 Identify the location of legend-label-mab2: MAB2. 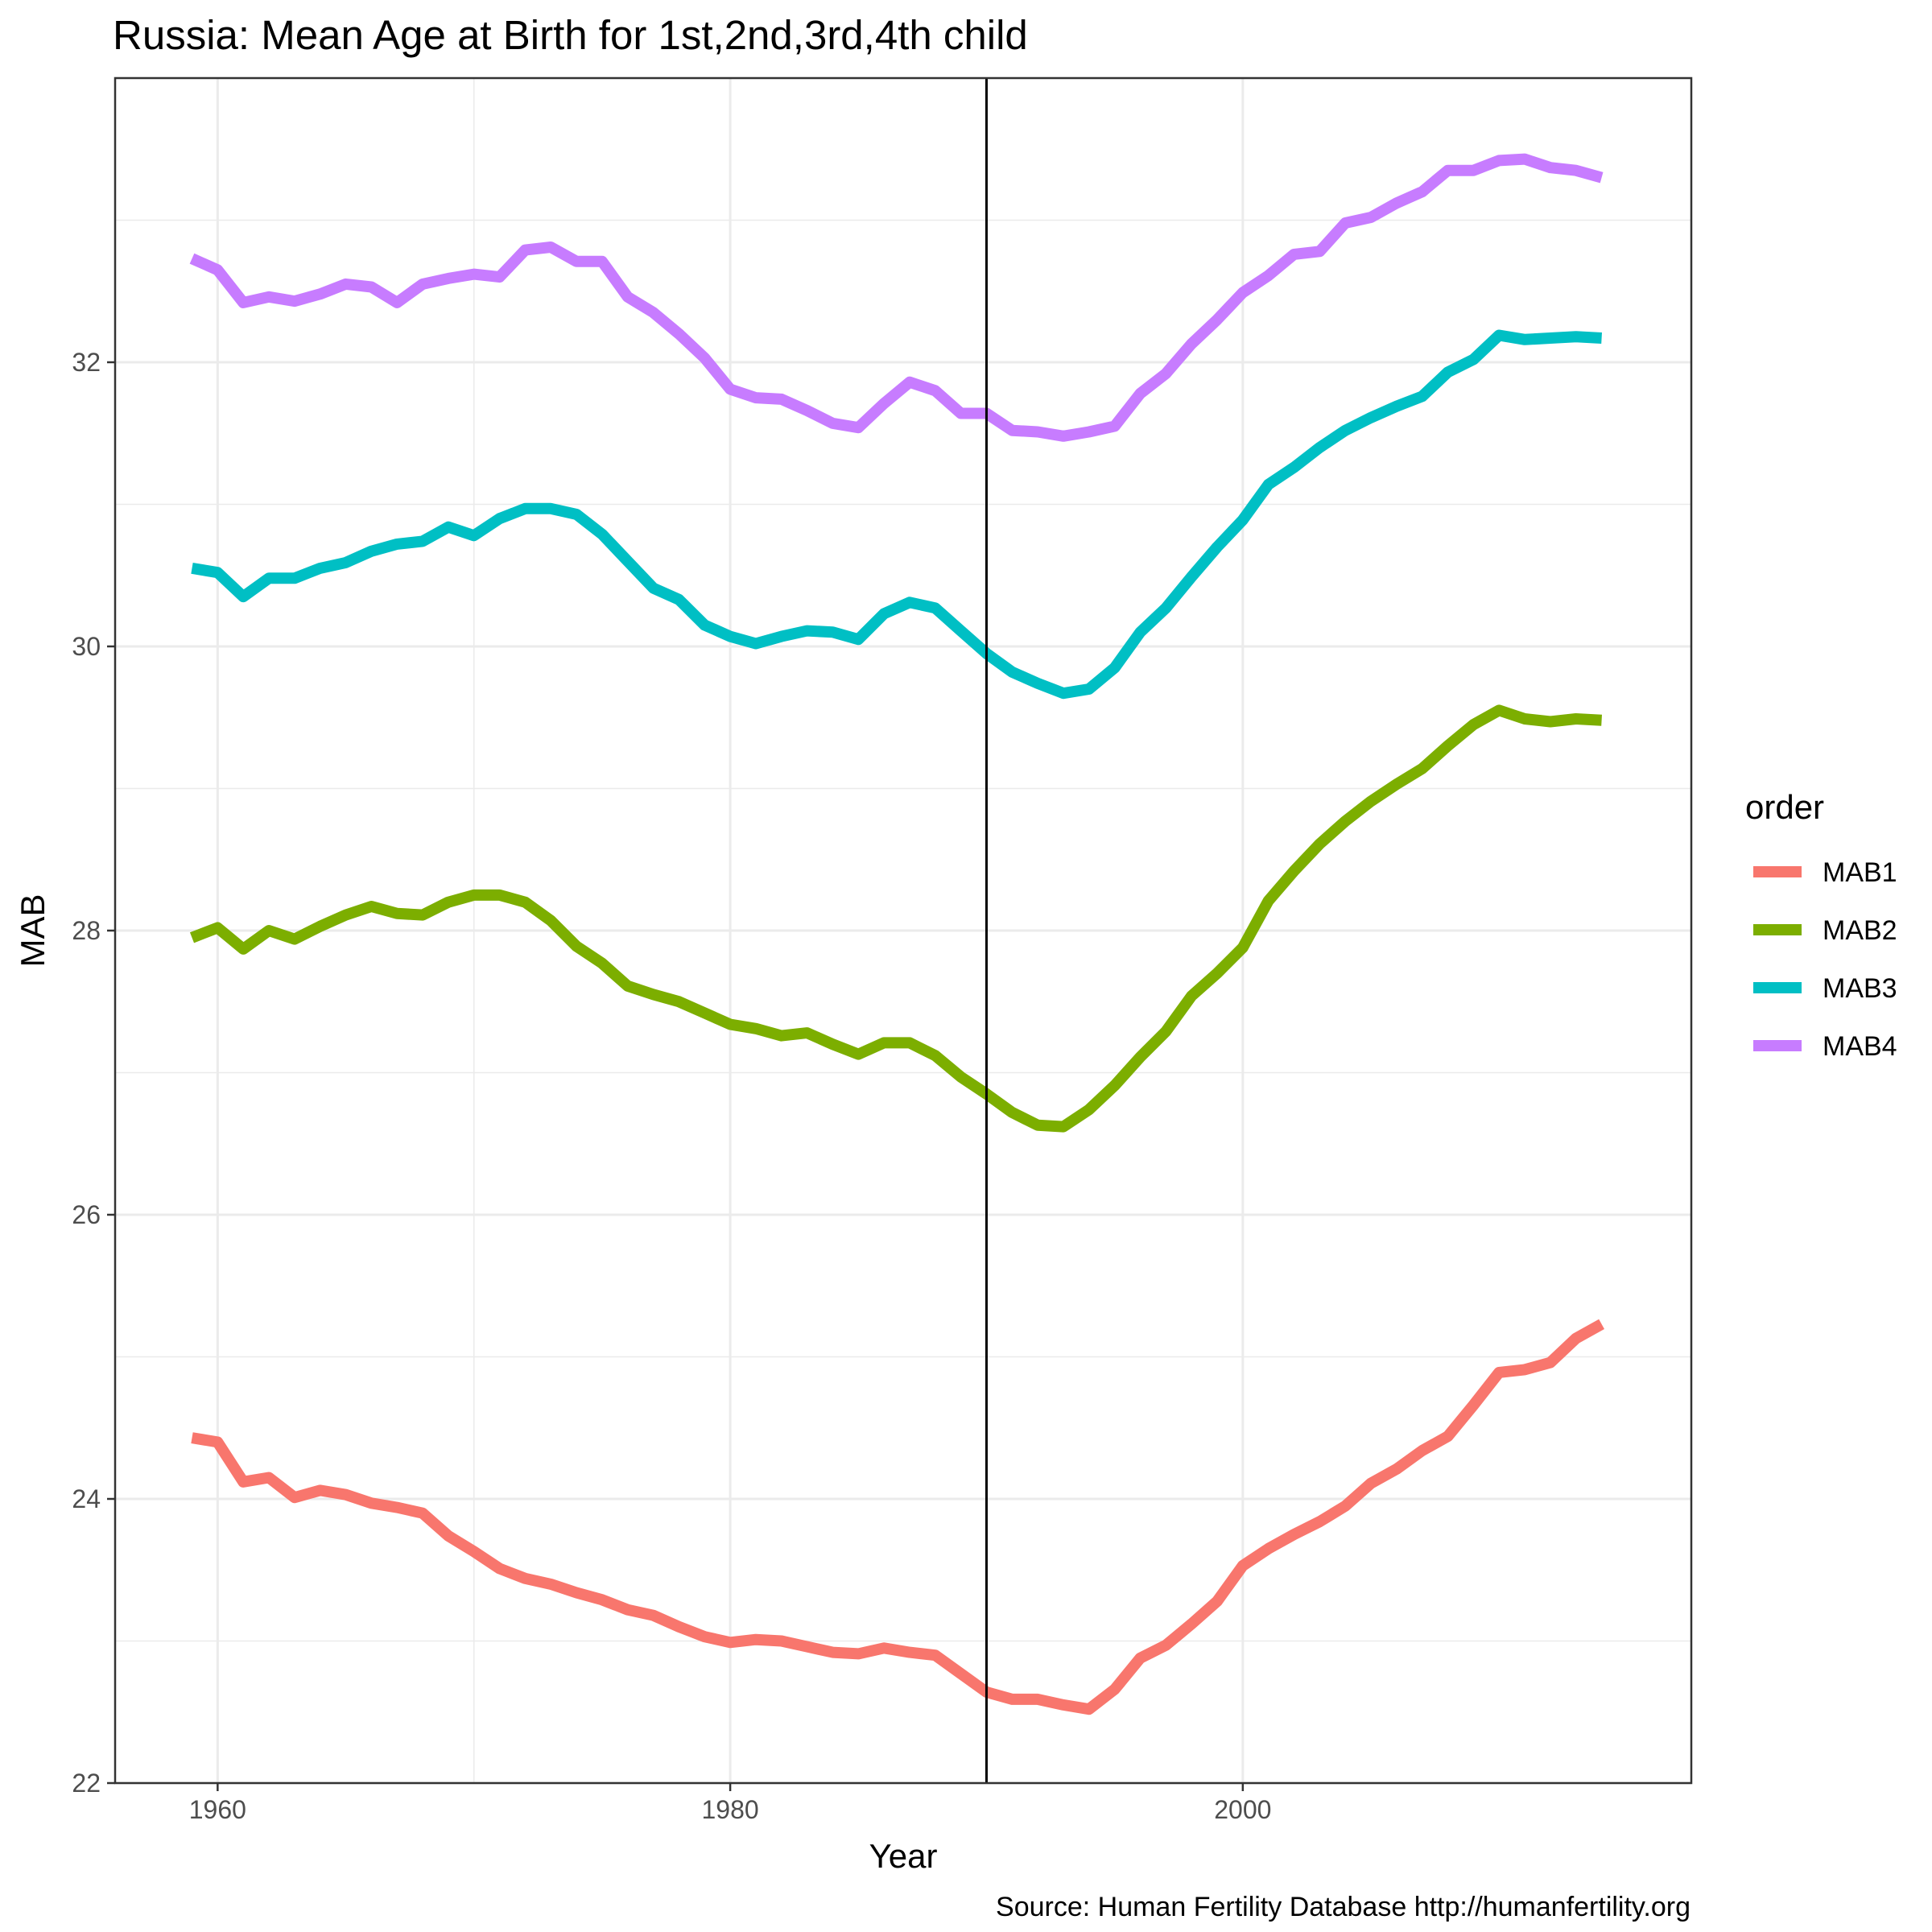
(1860, 930).